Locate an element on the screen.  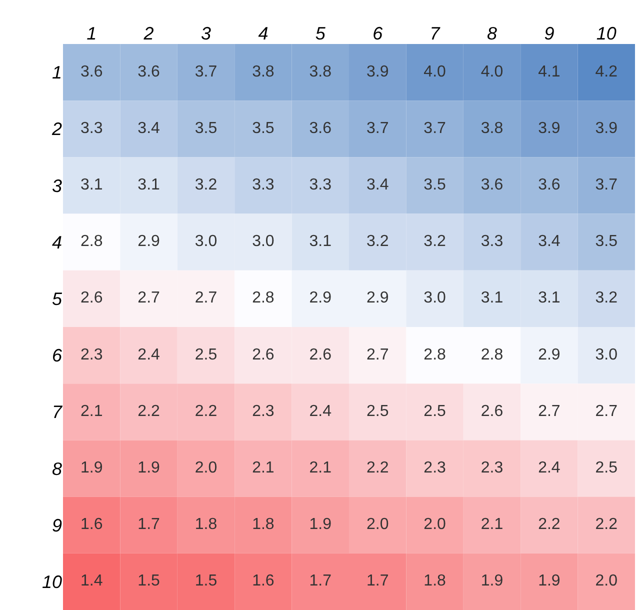
data-label: 1.6 is located at coordinates (91, 525).